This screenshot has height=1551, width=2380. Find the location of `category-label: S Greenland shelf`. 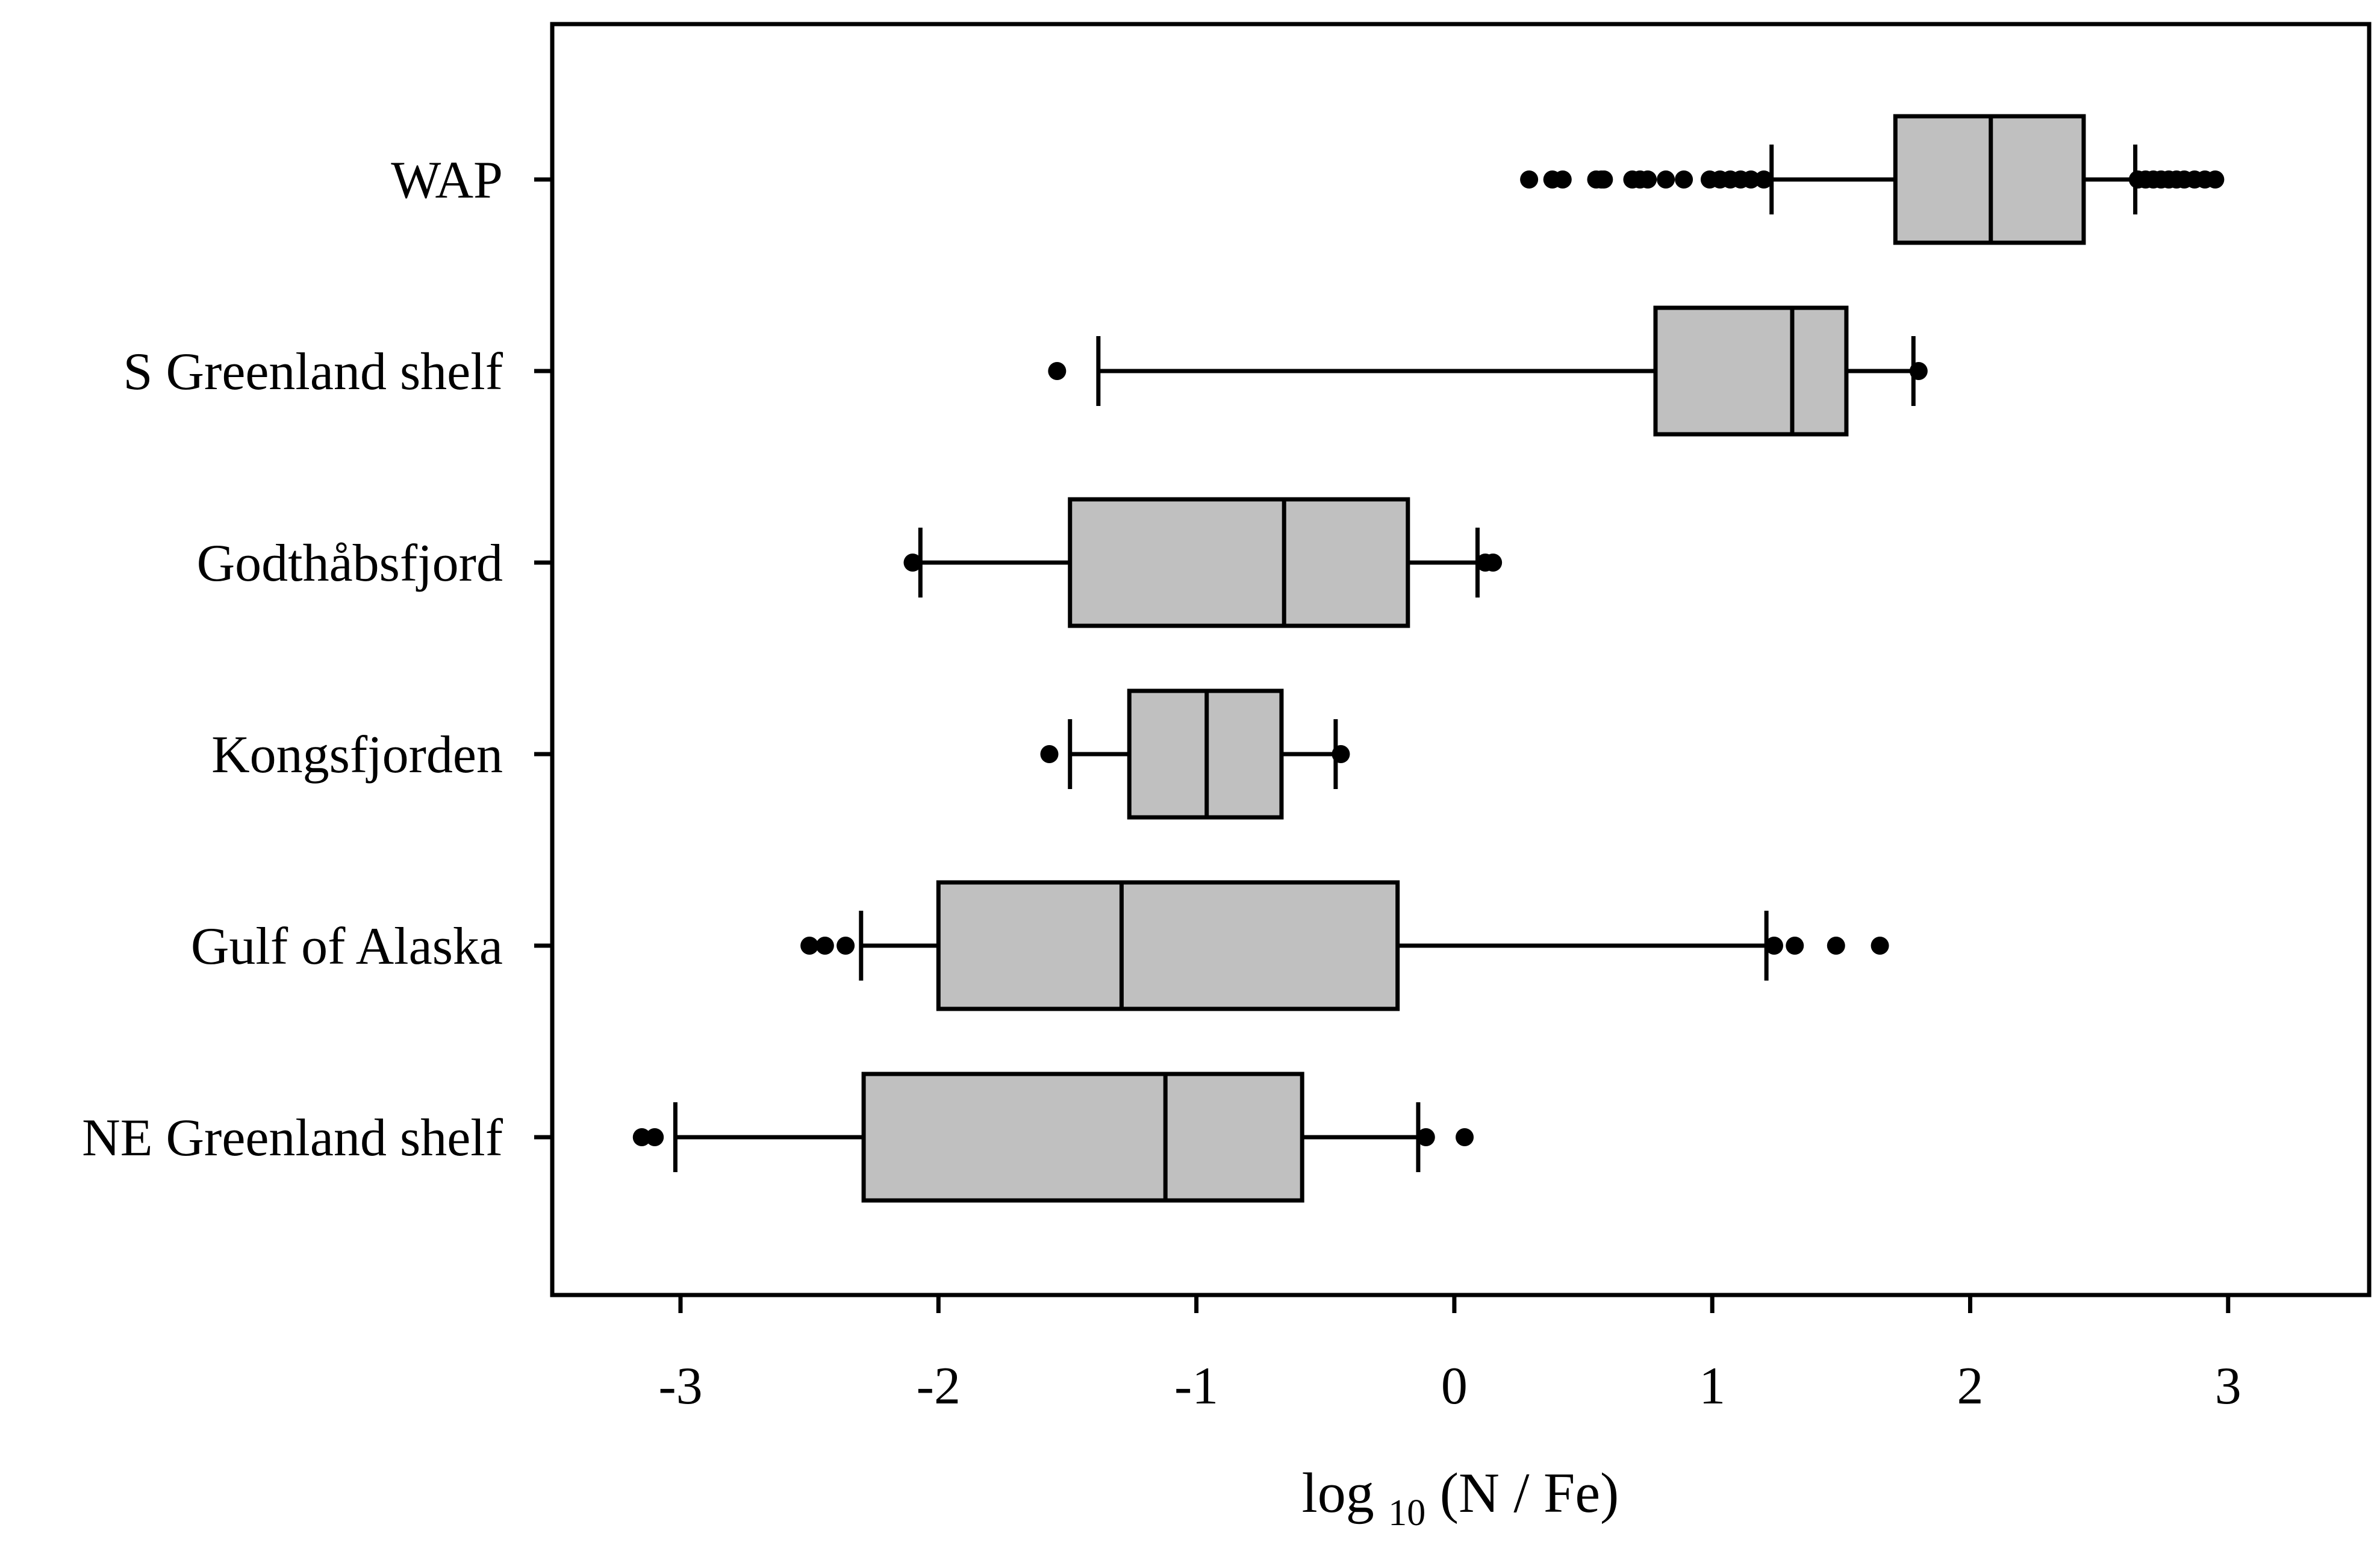

category-label: S Greenland shelf is located at coordinates (313, 372).